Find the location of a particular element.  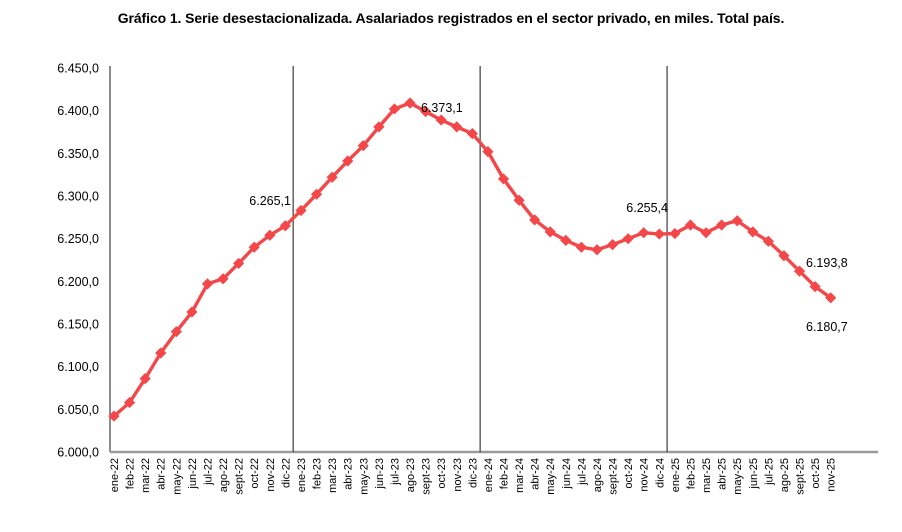

y-tick-label: 6.000,0 is located at coordinates (78, 453).